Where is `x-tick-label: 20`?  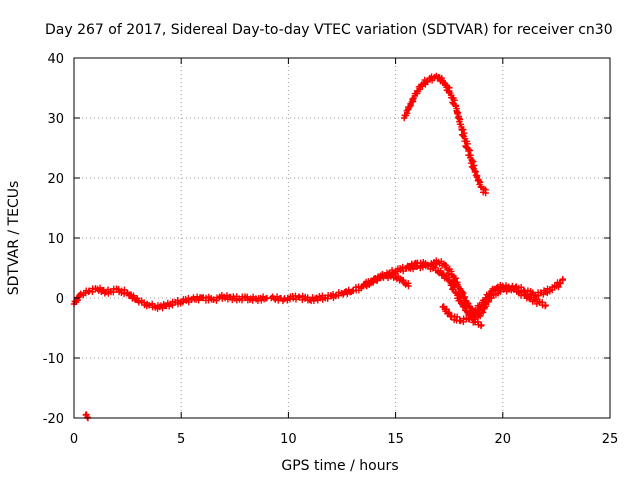 x-tick-label: 20 is located at coordinates (503, 439).